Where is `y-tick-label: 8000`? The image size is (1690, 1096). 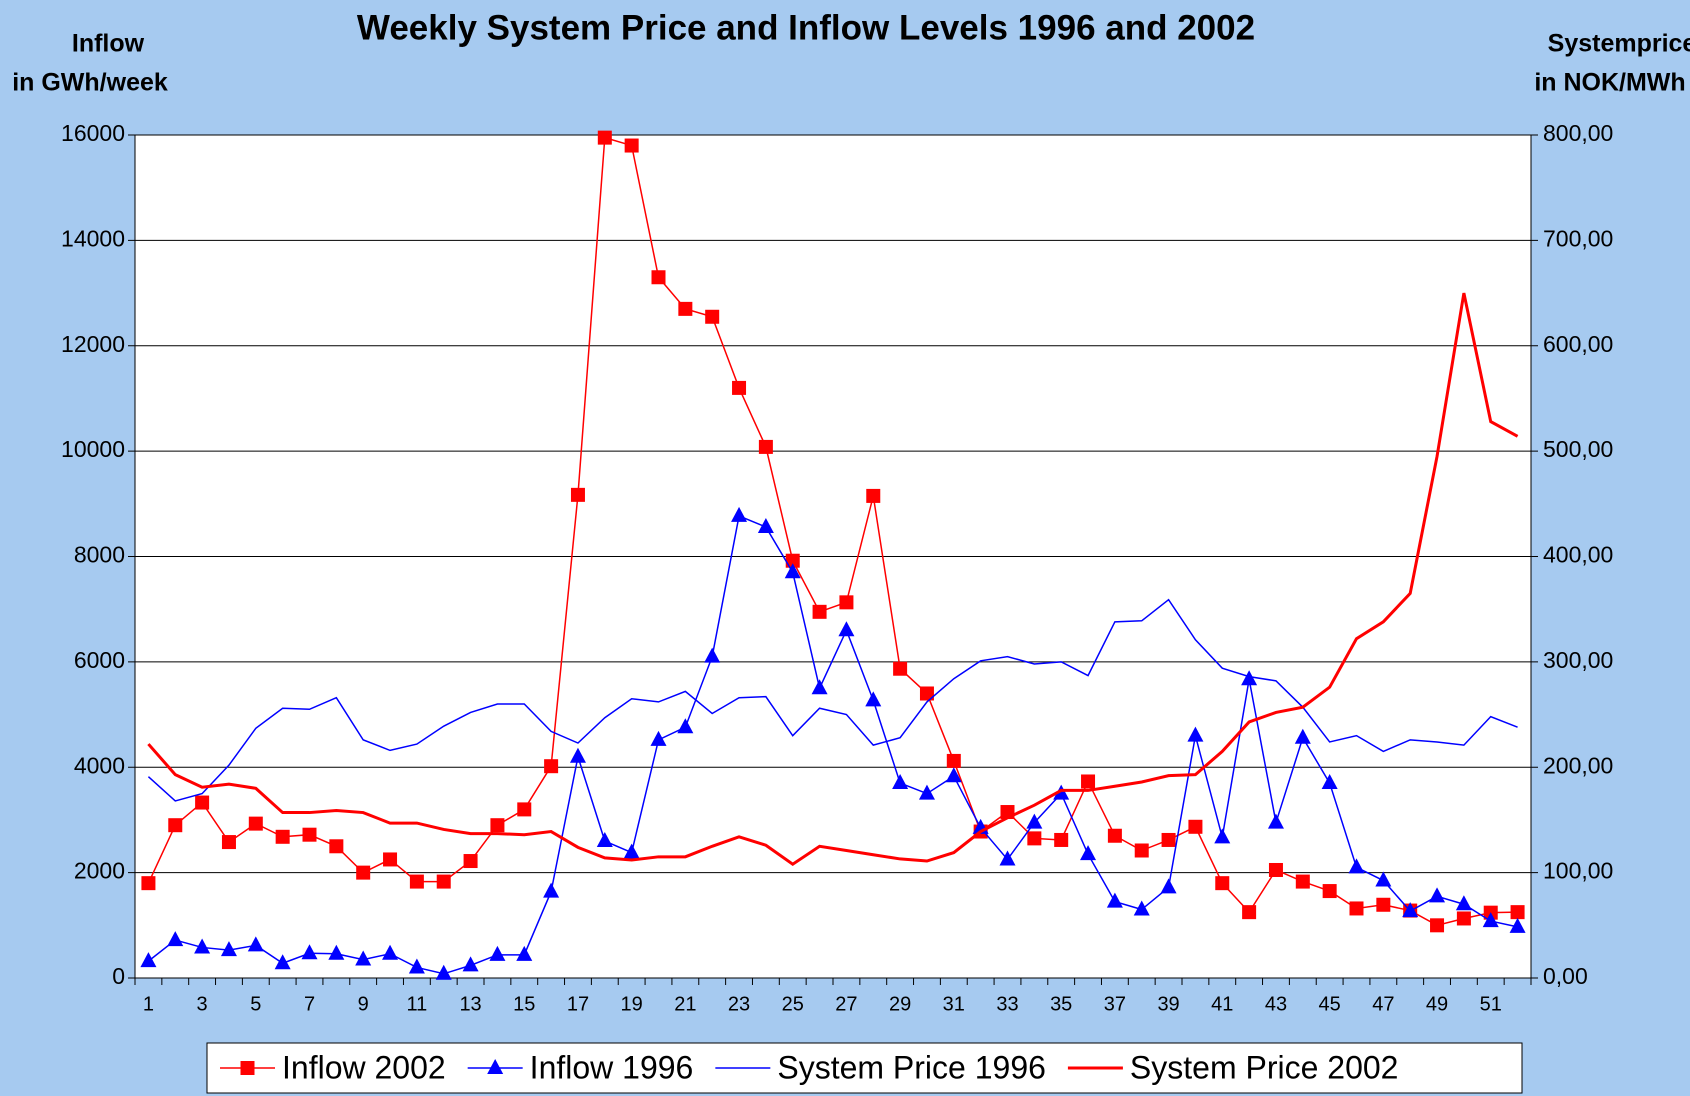 y-tick-label: 8000 is located at coordinates (99, 555).